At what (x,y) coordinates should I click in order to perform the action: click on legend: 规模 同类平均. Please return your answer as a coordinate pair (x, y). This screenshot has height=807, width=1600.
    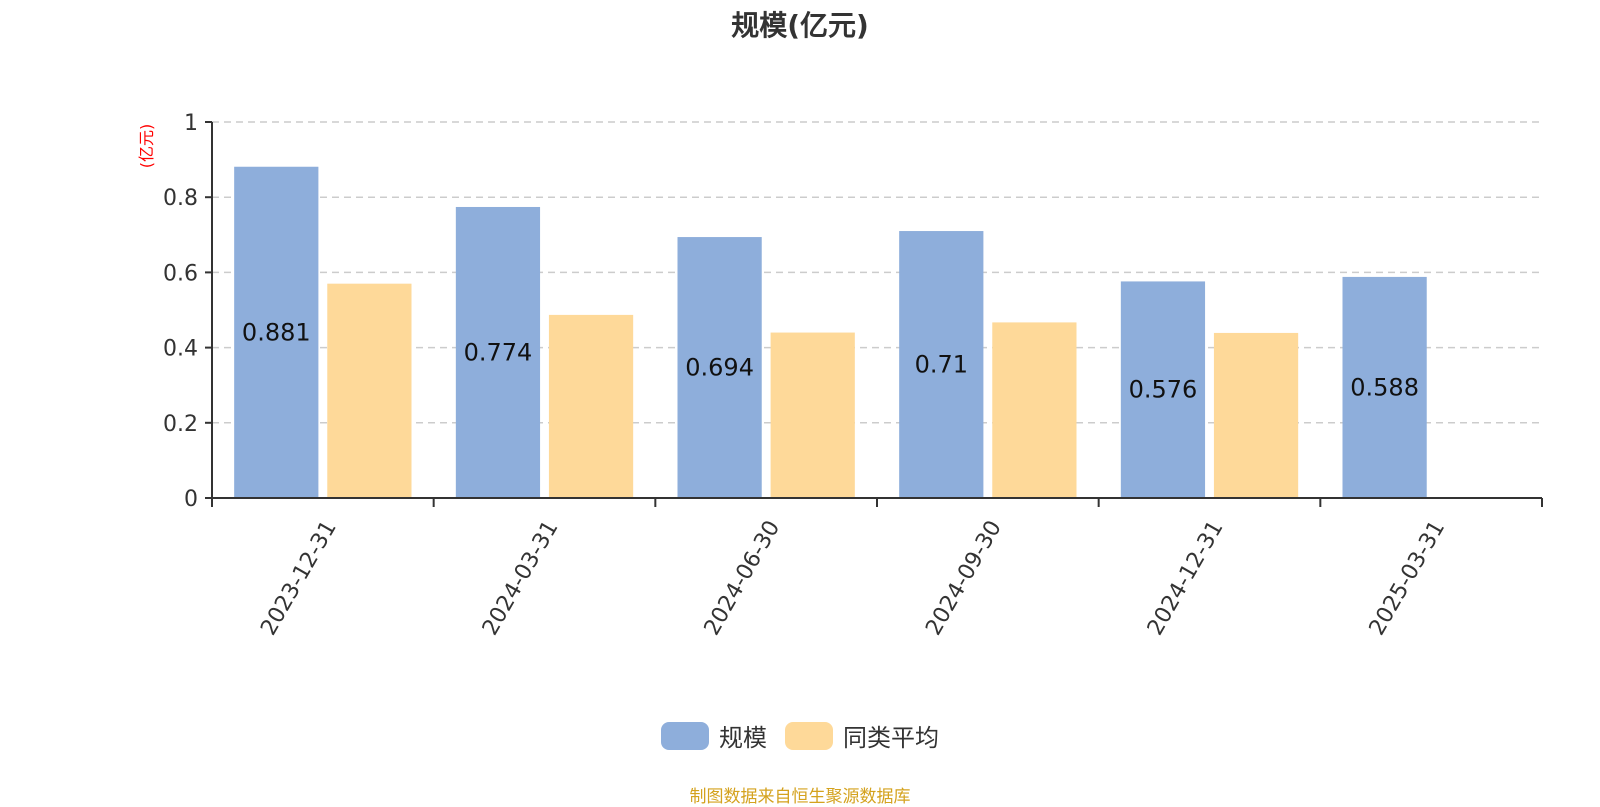
    Looking at the image, I should click on (800, 735).